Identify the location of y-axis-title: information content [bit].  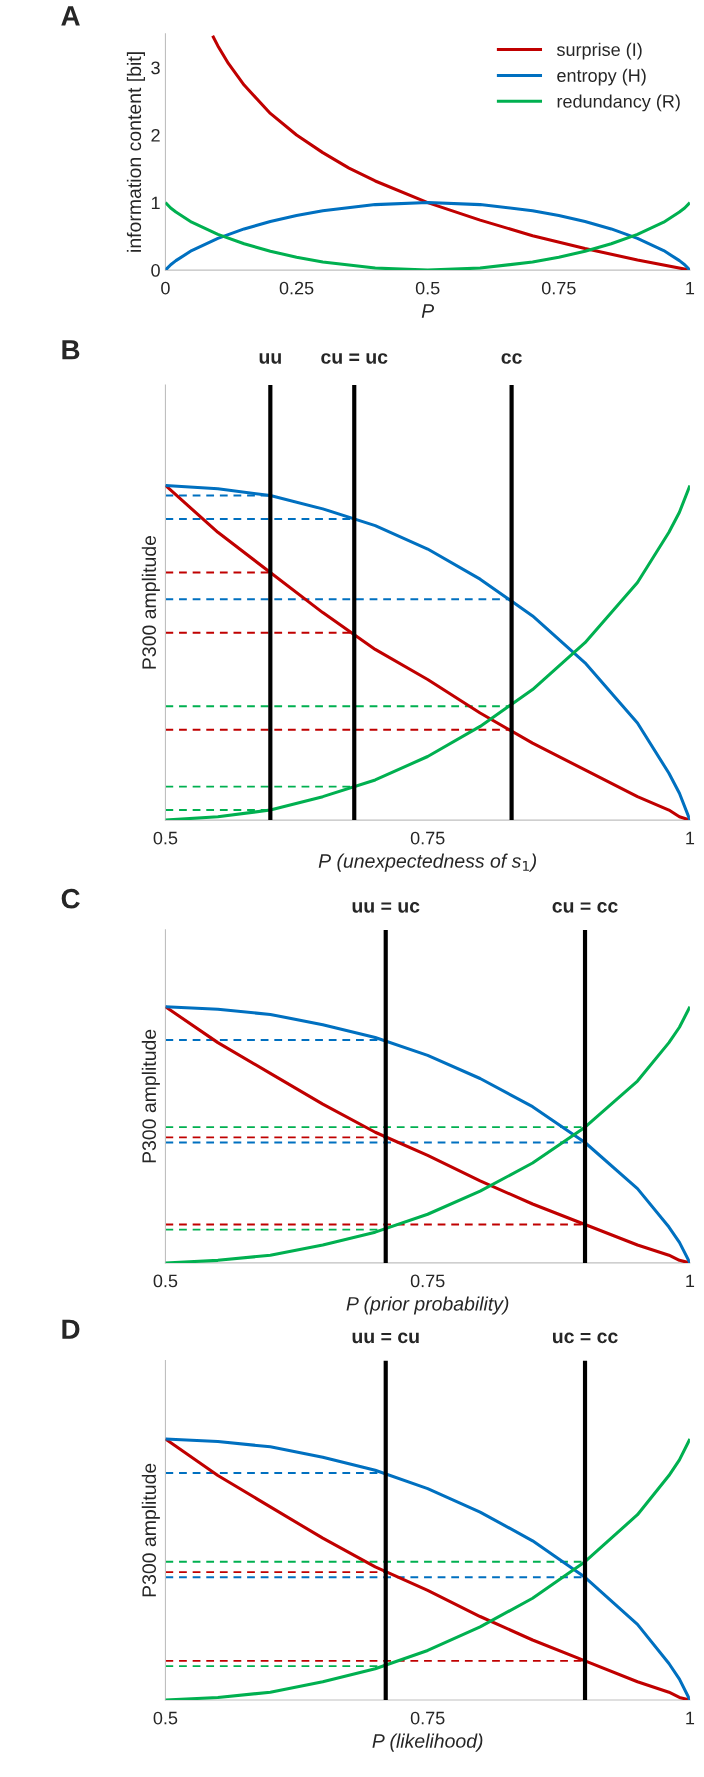
(135, 152).